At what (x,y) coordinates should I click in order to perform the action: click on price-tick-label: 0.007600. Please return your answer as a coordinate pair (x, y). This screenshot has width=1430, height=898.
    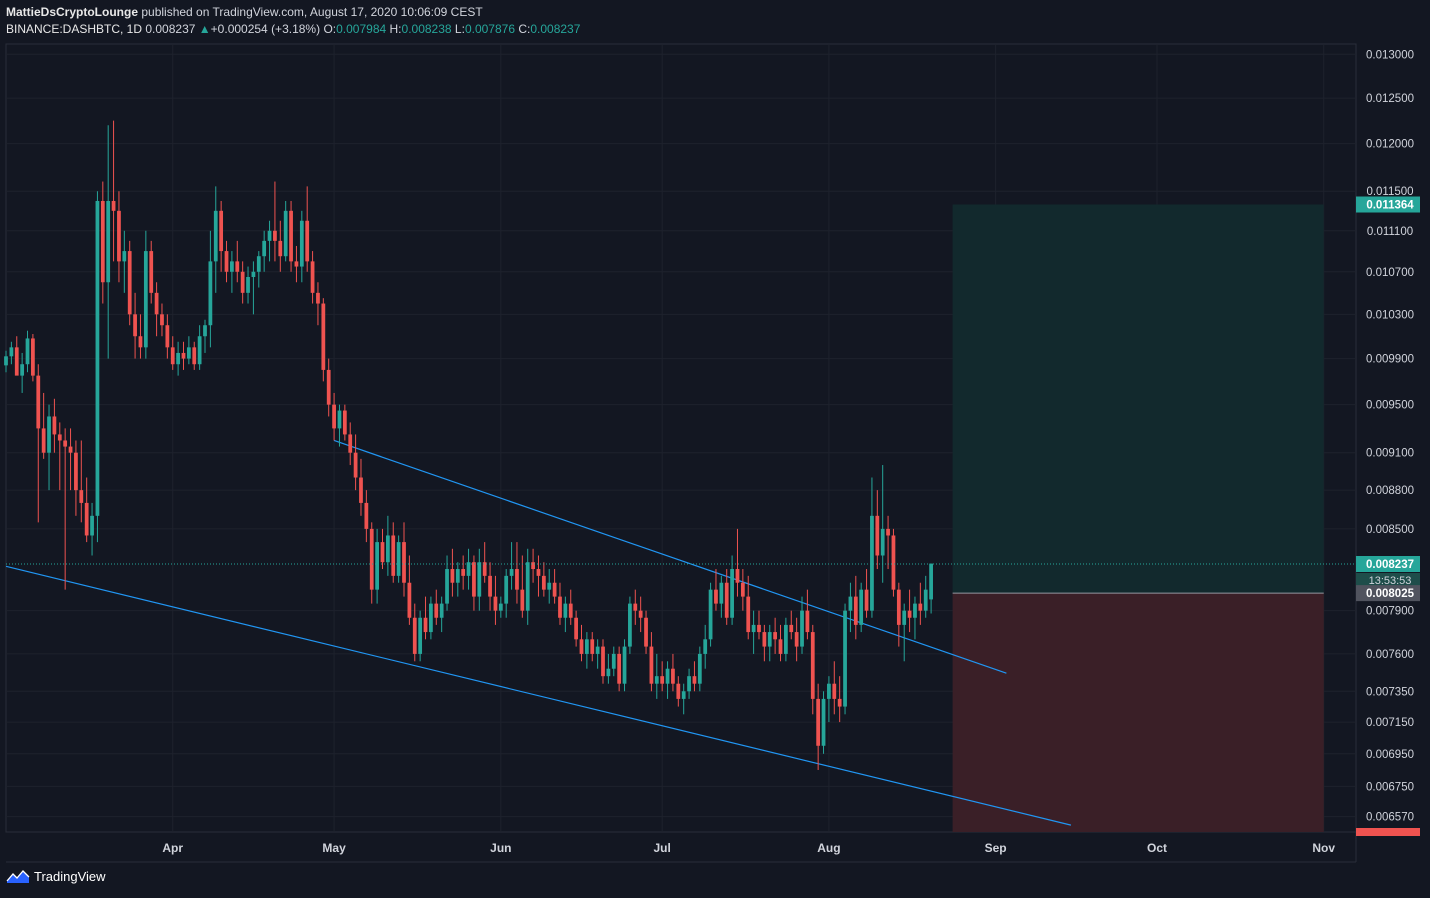
    Looking at the image, I should click on (1390, 655).